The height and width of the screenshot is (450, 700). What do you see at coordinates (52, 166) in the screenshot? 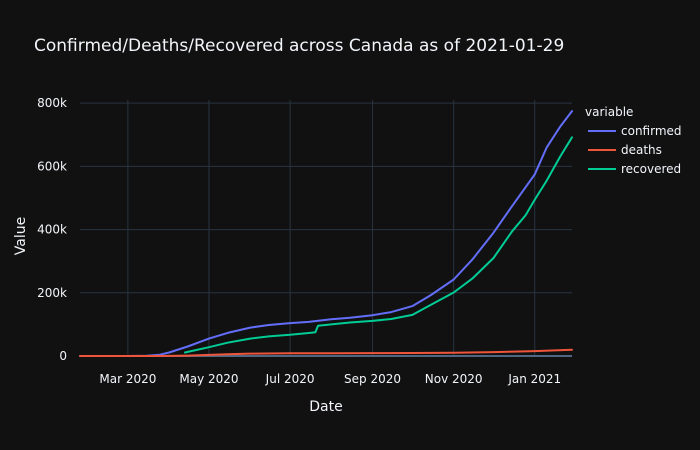
I see `y-tick-label: 600k` at bounding box center [52, 166].